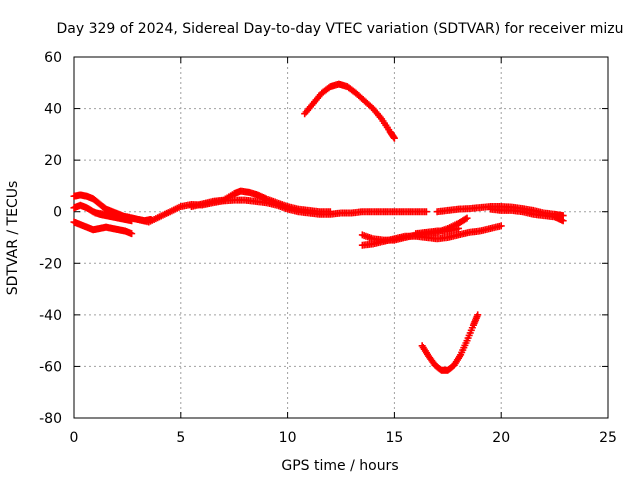 The image size is (640, 480). What do you see at coordinates (288, 438) in the screenshot?
I see `x-tick-label: 10` at bounding box center [288, 438].